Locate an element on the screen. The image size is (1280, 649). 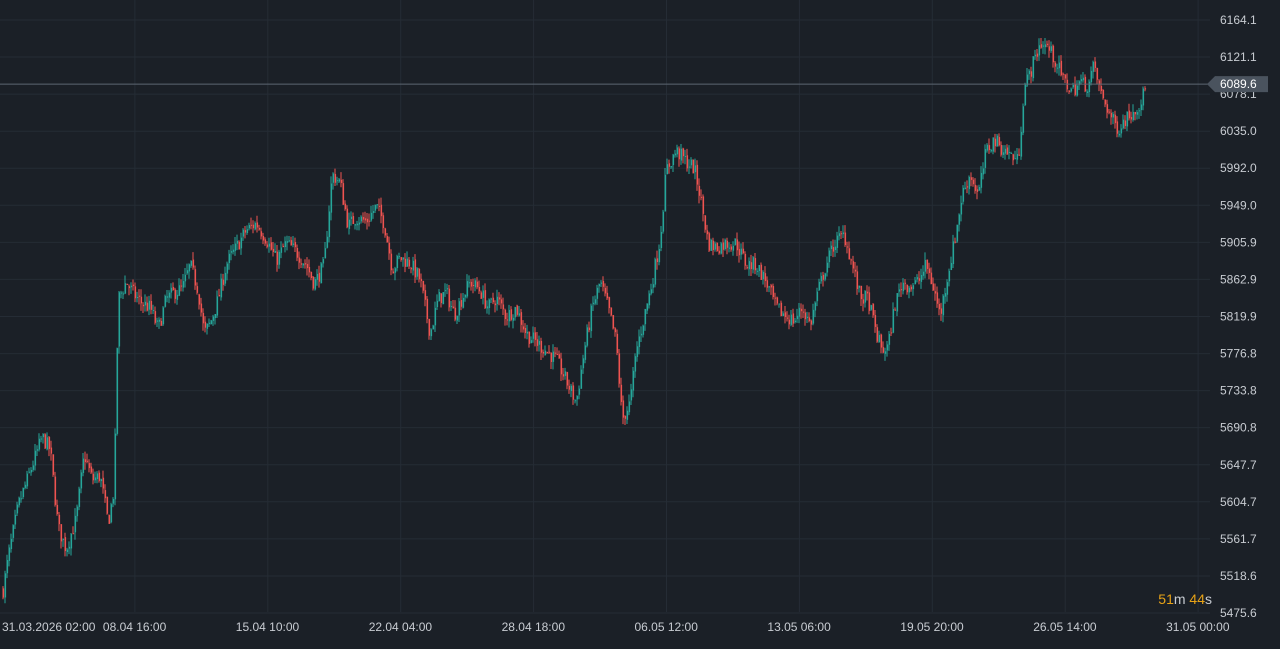
timer-minutes: 51 is located at coordinates (1166, 599).